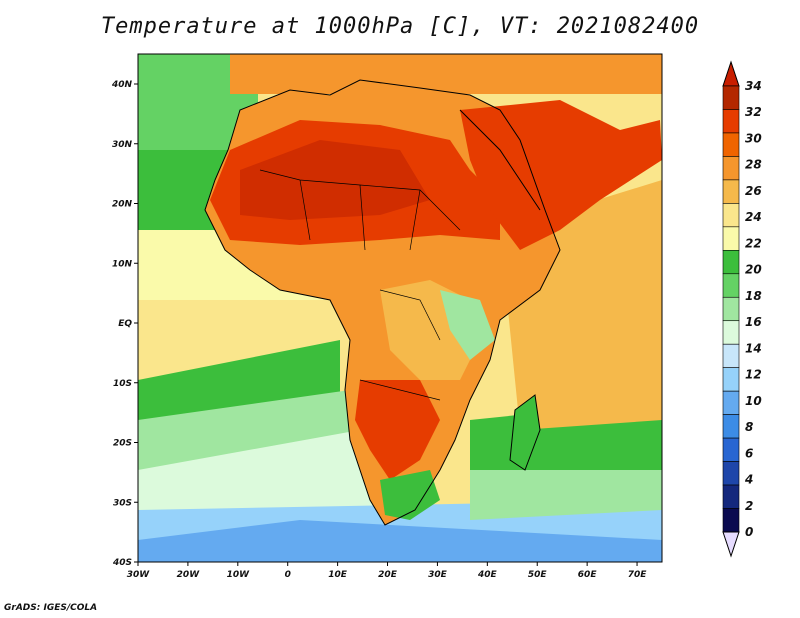  Describe the element at coordinates (753, 138) in the screenshot. I see `colorbar-label: 30` at that location.